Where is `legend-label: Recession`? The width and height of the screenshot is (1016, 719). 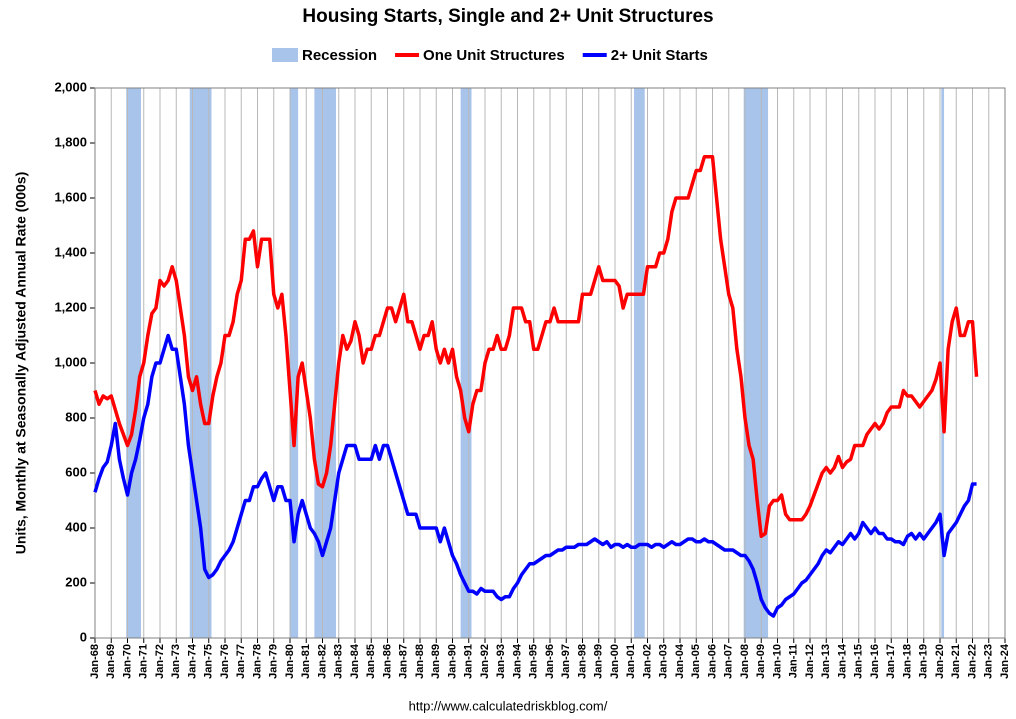
legend-label: Recession is located at coordinates (339, 55).